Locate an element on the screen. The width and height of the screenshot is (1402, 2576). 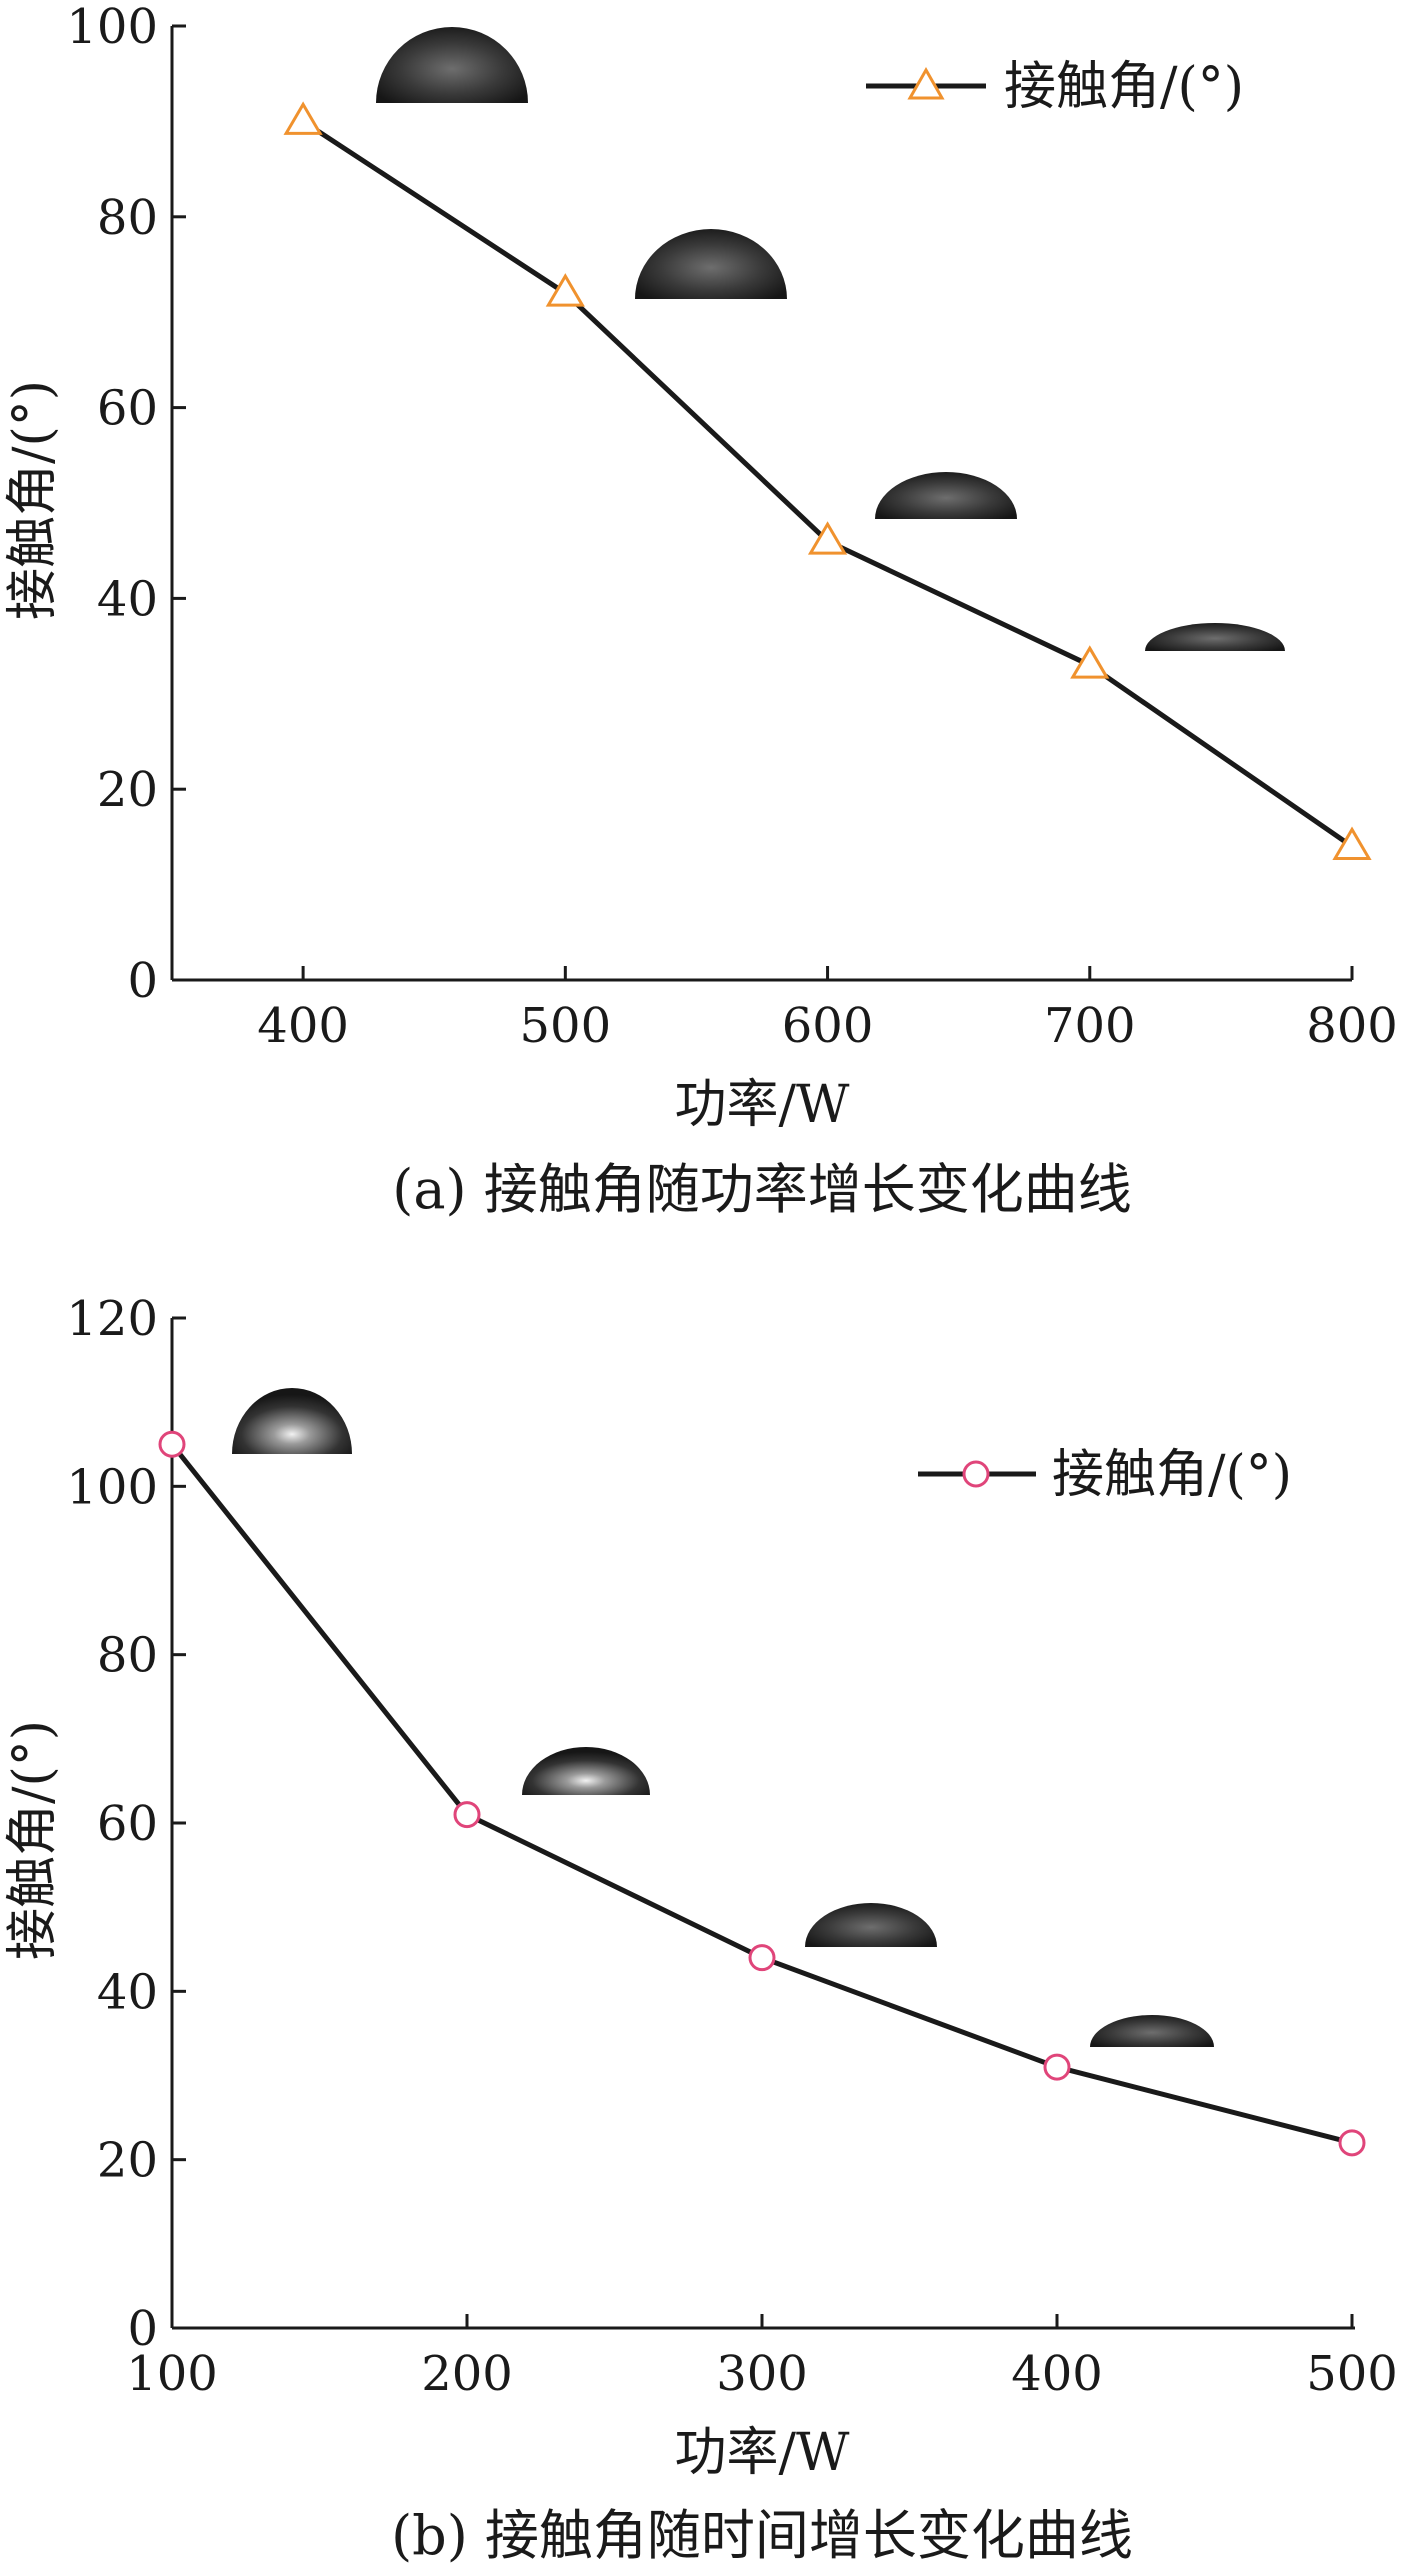
y-ticks: 0 20 40 60 80 100 120 is located at coordinates (126, 1824).